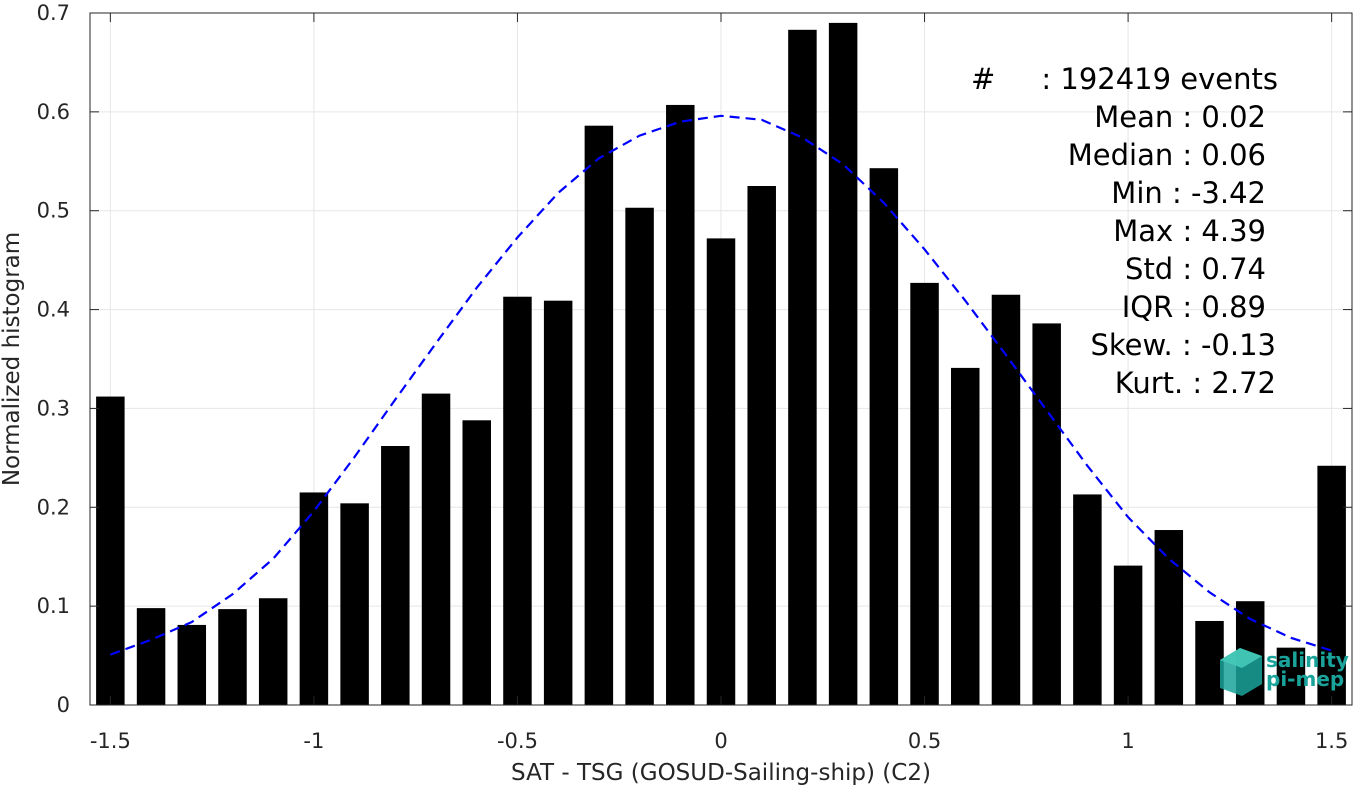  I want to click on y-tick-label: 0, so click(63, 705).